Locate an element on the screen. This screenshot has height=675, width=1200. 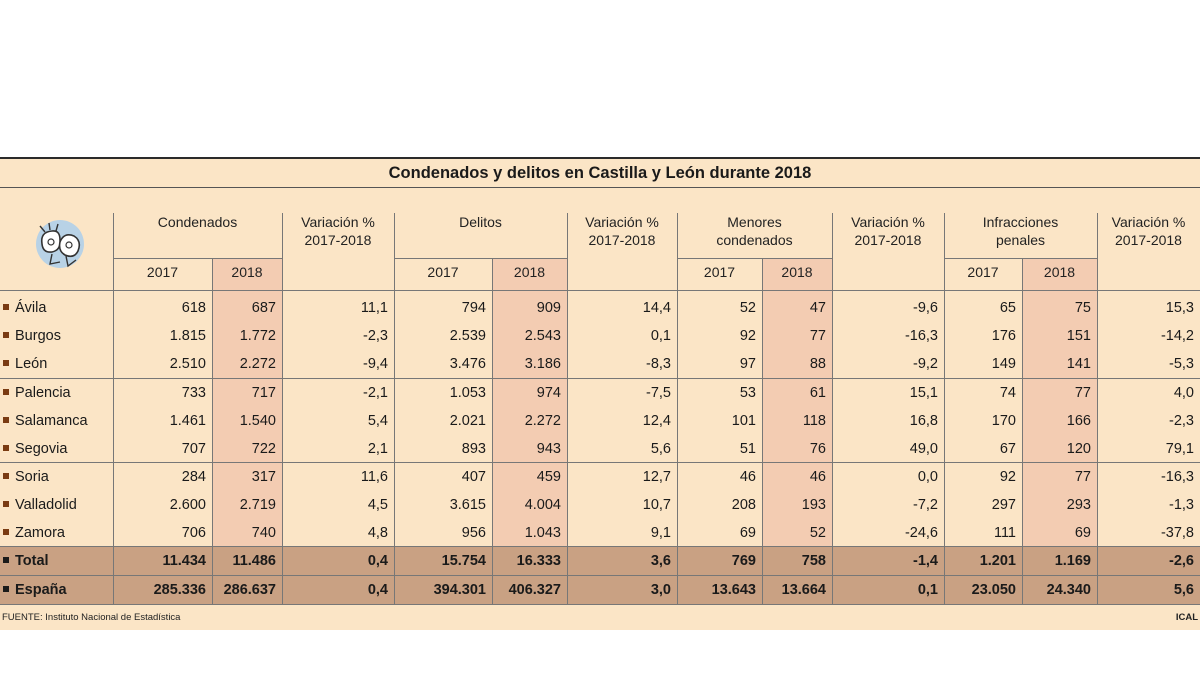
group-header-3: Variación % 2017-2018 is located at coordinates (622, 231).